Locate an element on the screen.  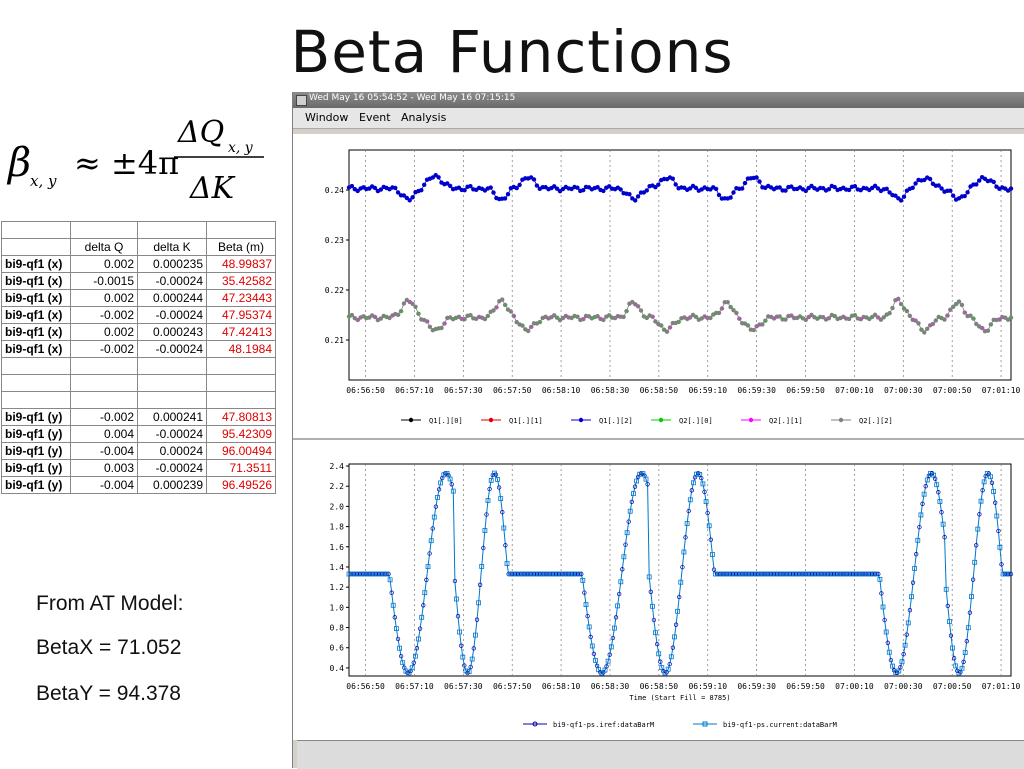
y-tick-label: 0.4 is located at coordinates (337, 668).